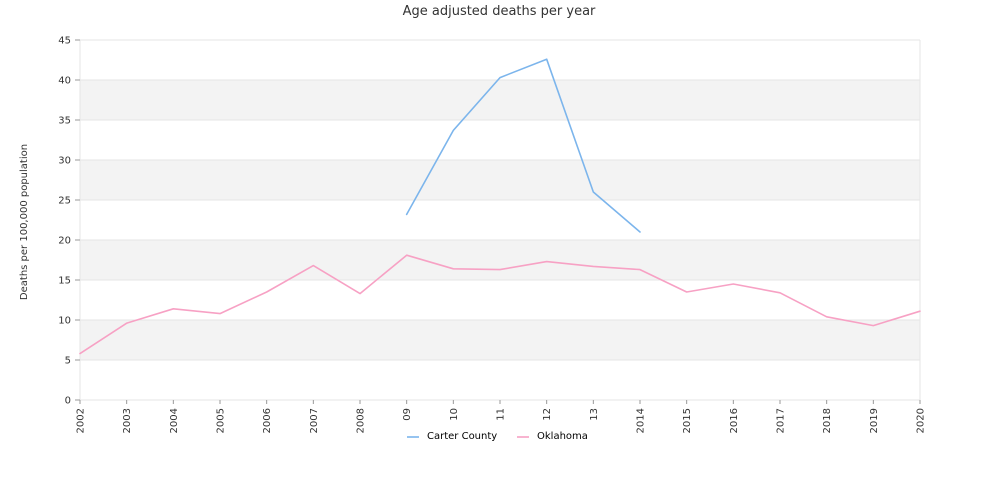  I want to click on x-tick-label: 2007, so click(314, 420).